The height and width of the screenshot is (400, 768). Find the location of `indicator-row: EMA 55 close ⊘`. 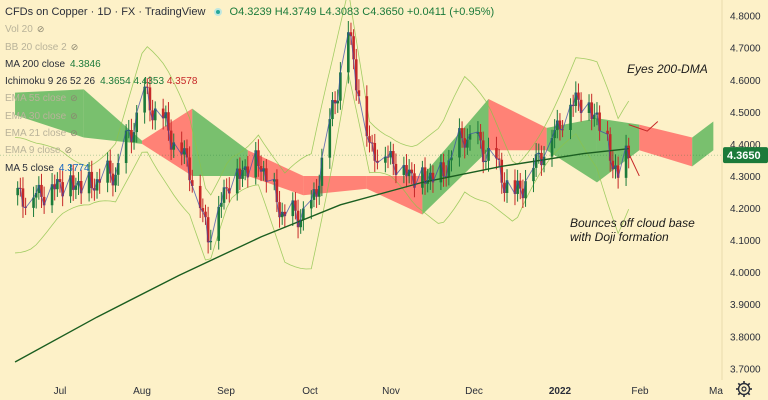

indicator-row: EMA 55 close ⊘ is located at coordinates (249, 98).